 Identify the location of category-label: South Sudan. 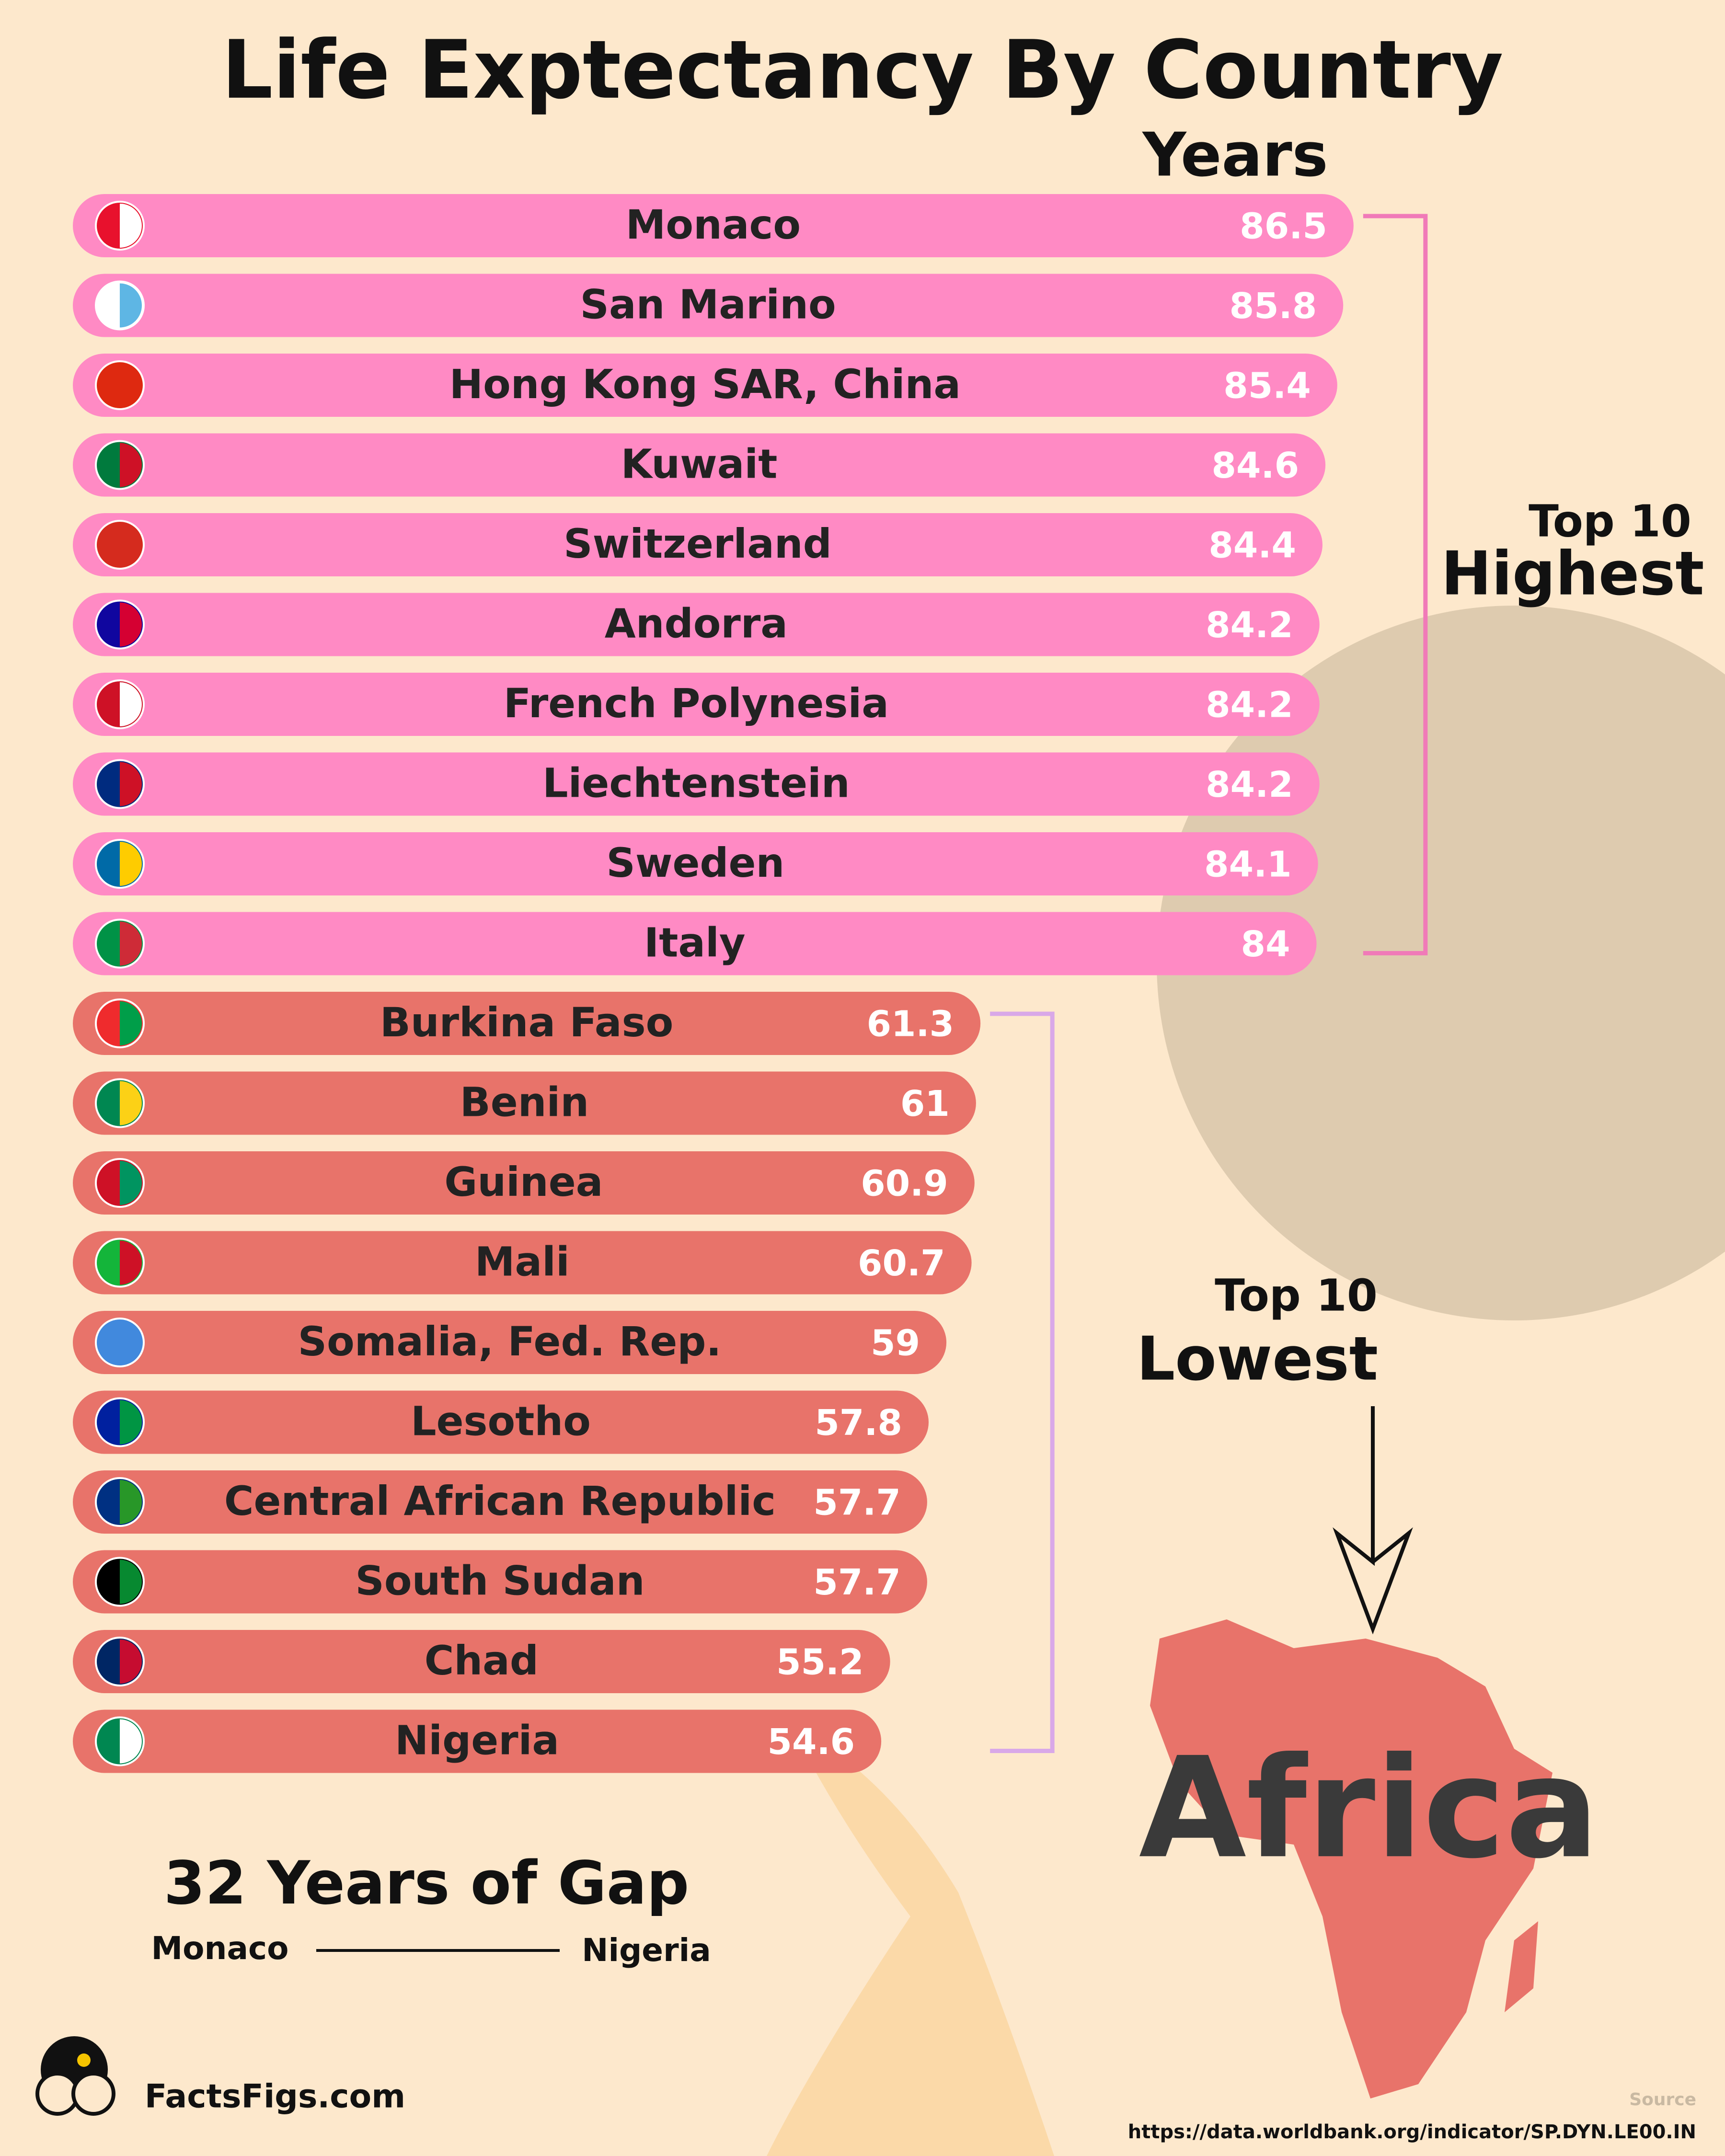
(499, 1580).